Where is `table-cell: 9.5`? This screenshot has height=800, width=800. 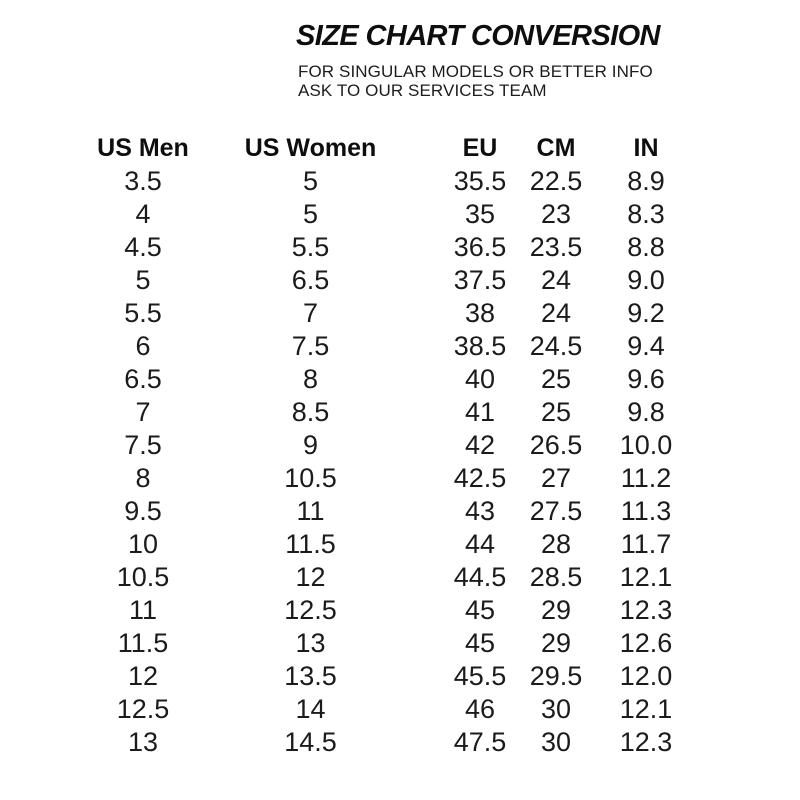 table-cell: 9.5 is located at coordinates (143, 511).